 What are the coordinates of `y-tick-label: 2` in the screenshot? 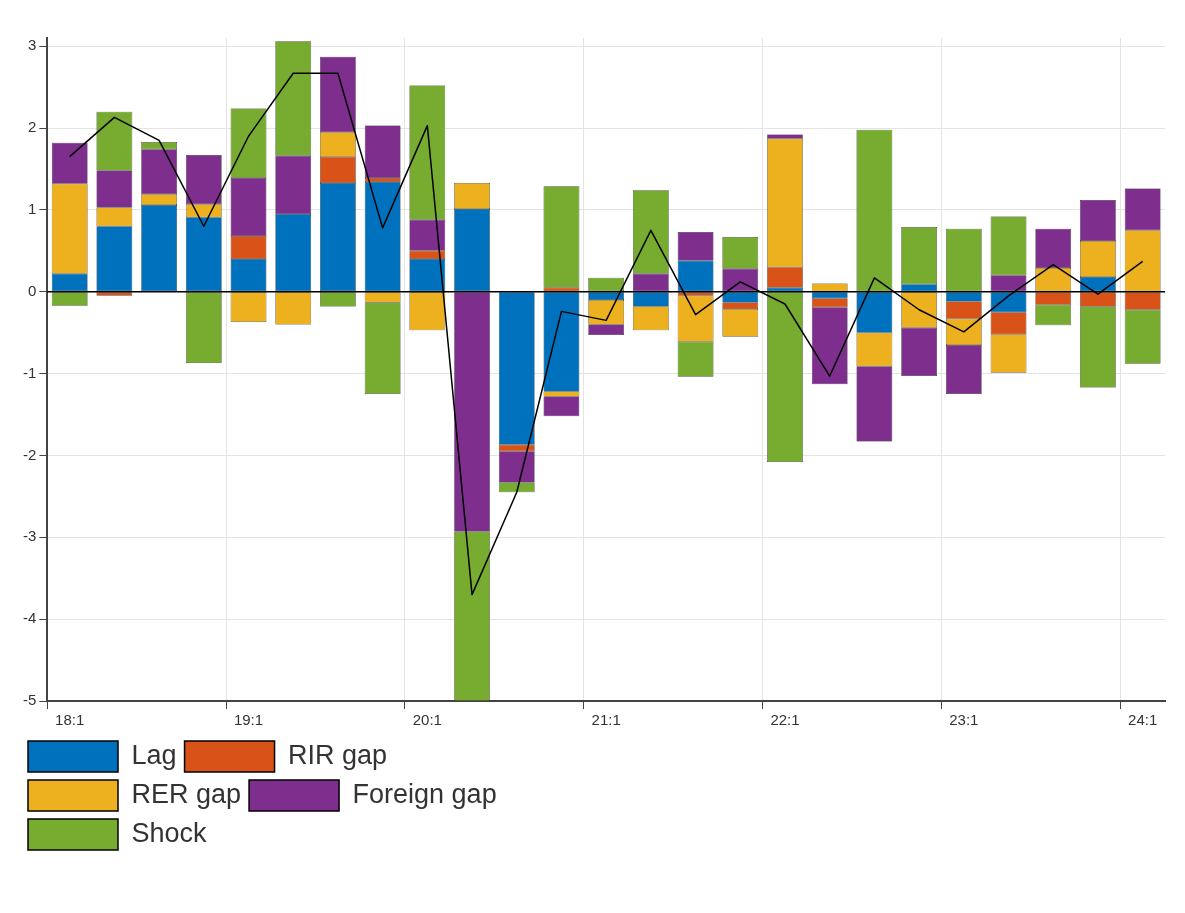 It's located at (32, 127).